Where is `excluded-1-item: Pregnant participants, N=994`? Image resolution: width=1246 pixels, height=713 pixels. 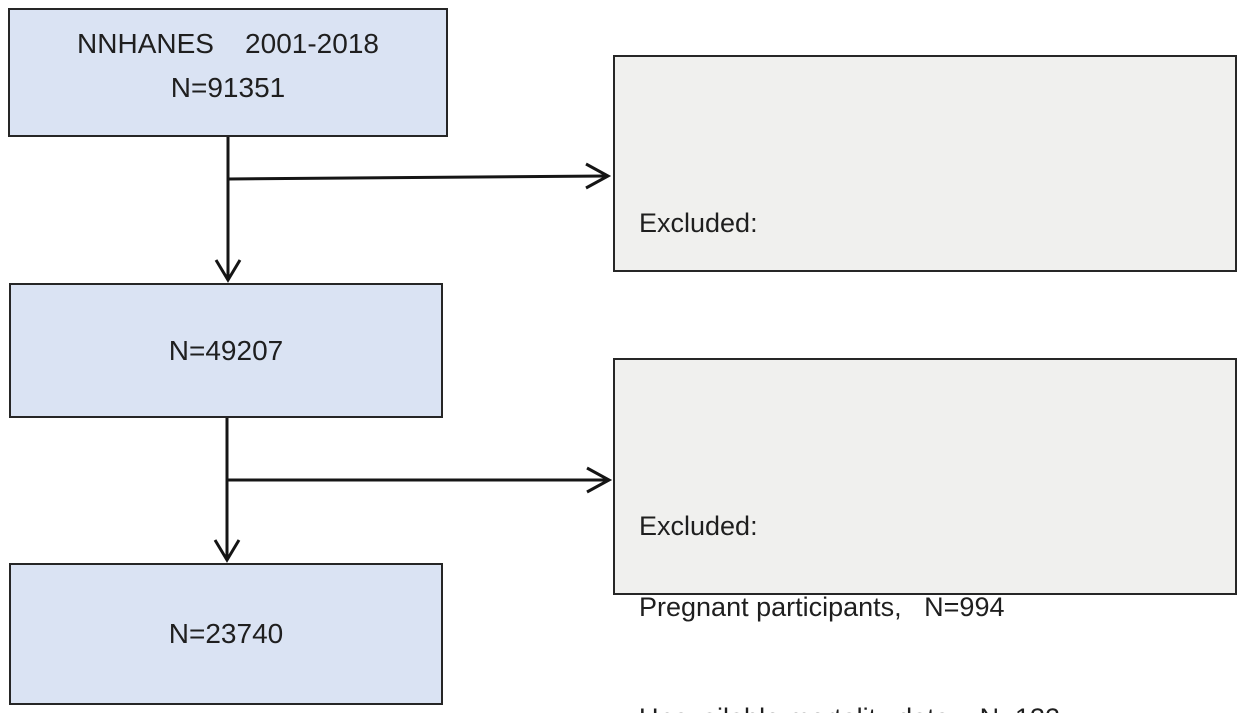 excluded-1-item: Pregnant participants, N=994 is located at coordinates (822, 607).